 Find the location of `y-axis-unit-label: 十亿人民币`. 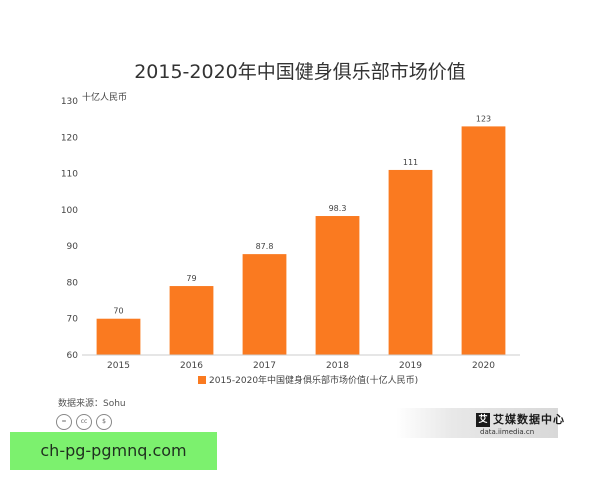

y-axis-unit-label: 十亿人民币 is located at coordinates (104, 97).